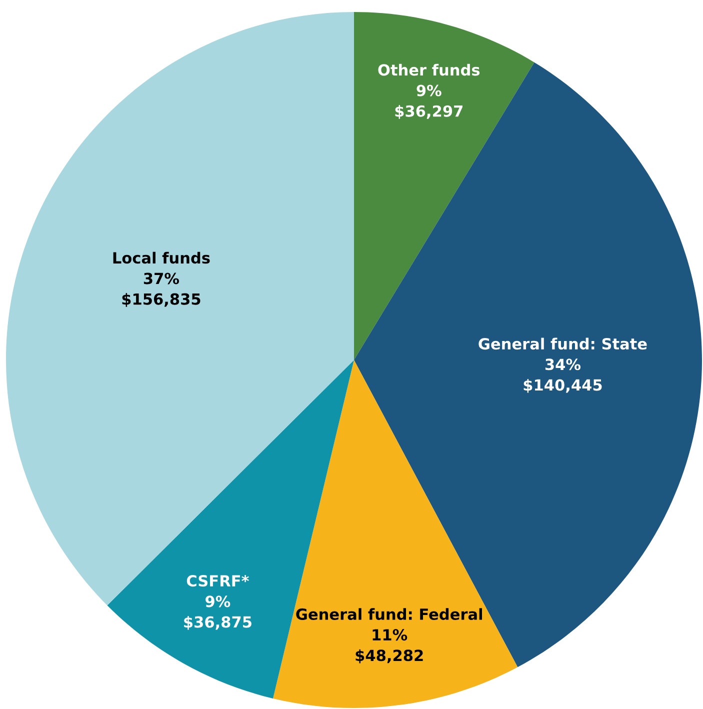 The height and width of the screenshot is (709, 703). Describe the element at coordinates (389, 614) in the screenshot. I see `slice-label: General fund: Federal` at that location.